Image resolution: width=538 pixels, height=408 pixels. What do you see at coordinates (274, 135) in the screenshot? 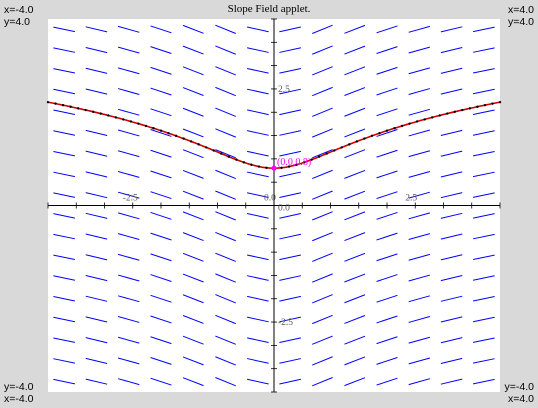
I see `solution-curve-layer` at bounding box center [274, 135].